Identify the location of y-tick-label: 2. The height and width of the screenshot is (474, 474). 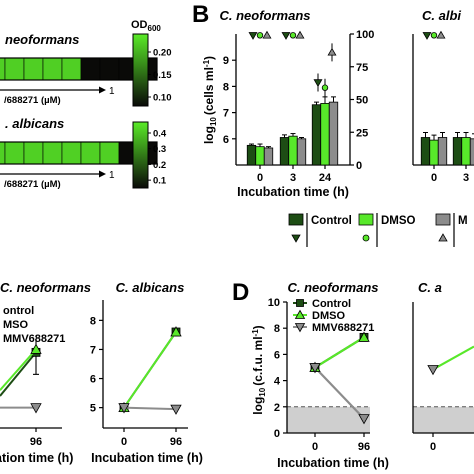
(277, 408).